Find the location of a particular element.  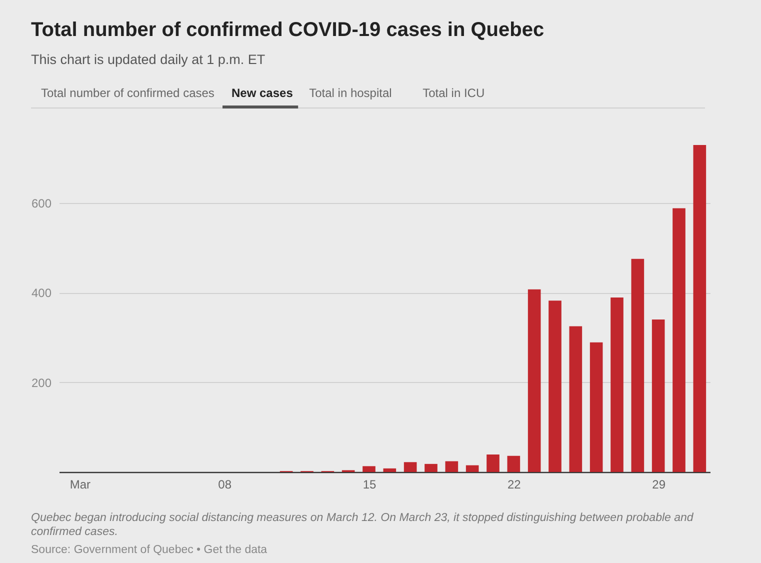

text: New cases is located at coordinates (263, 93).